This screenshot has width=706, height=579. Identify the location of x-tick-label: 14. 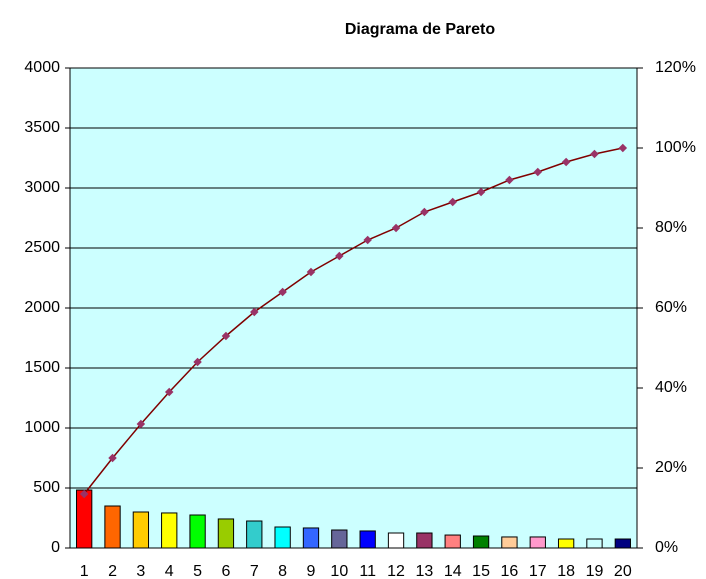
(453, 571).